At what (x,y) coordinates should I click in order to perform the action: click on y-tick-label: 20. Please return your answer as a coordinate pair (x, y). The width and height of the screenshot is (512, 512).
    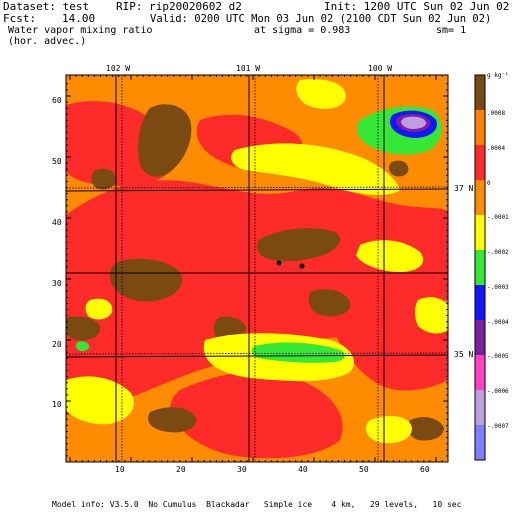
    Looking at the image, I should click on (57, 344).